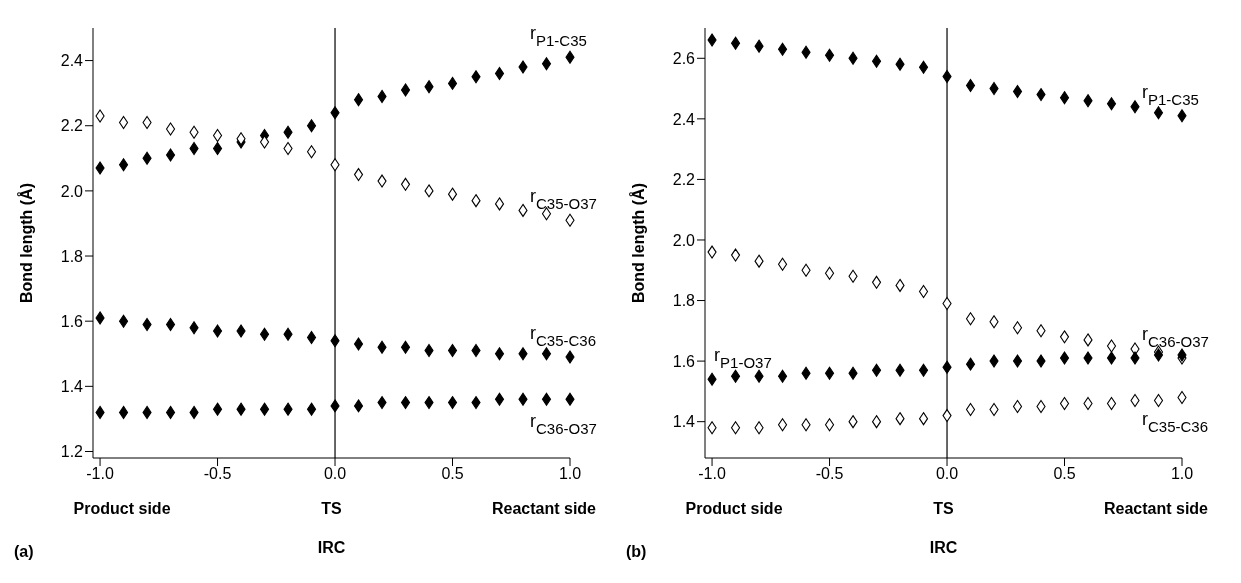  I want to click on y-tick-label: 2.6, so click(684, 58).